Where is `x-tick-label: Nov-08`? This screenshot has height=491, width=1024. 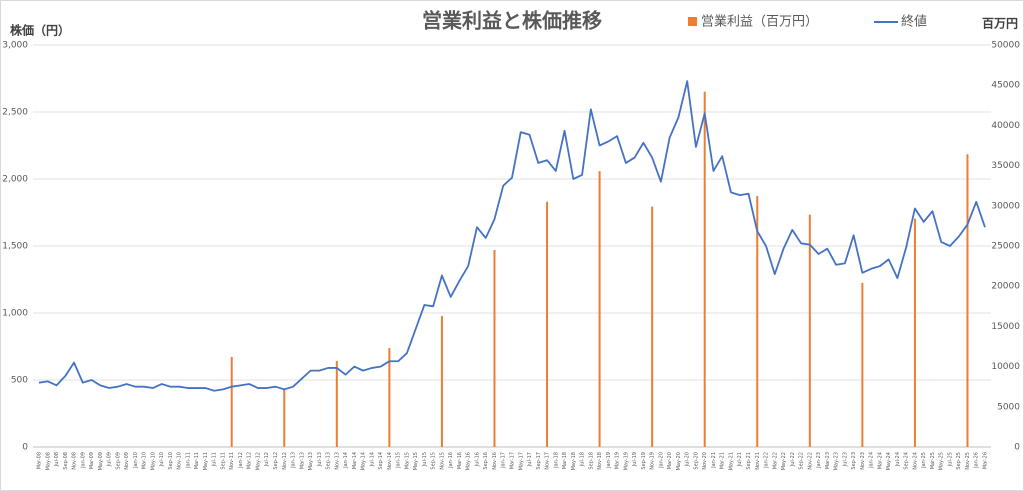
x-tick-label: Nov-08 is located at coordinates (75, 461).